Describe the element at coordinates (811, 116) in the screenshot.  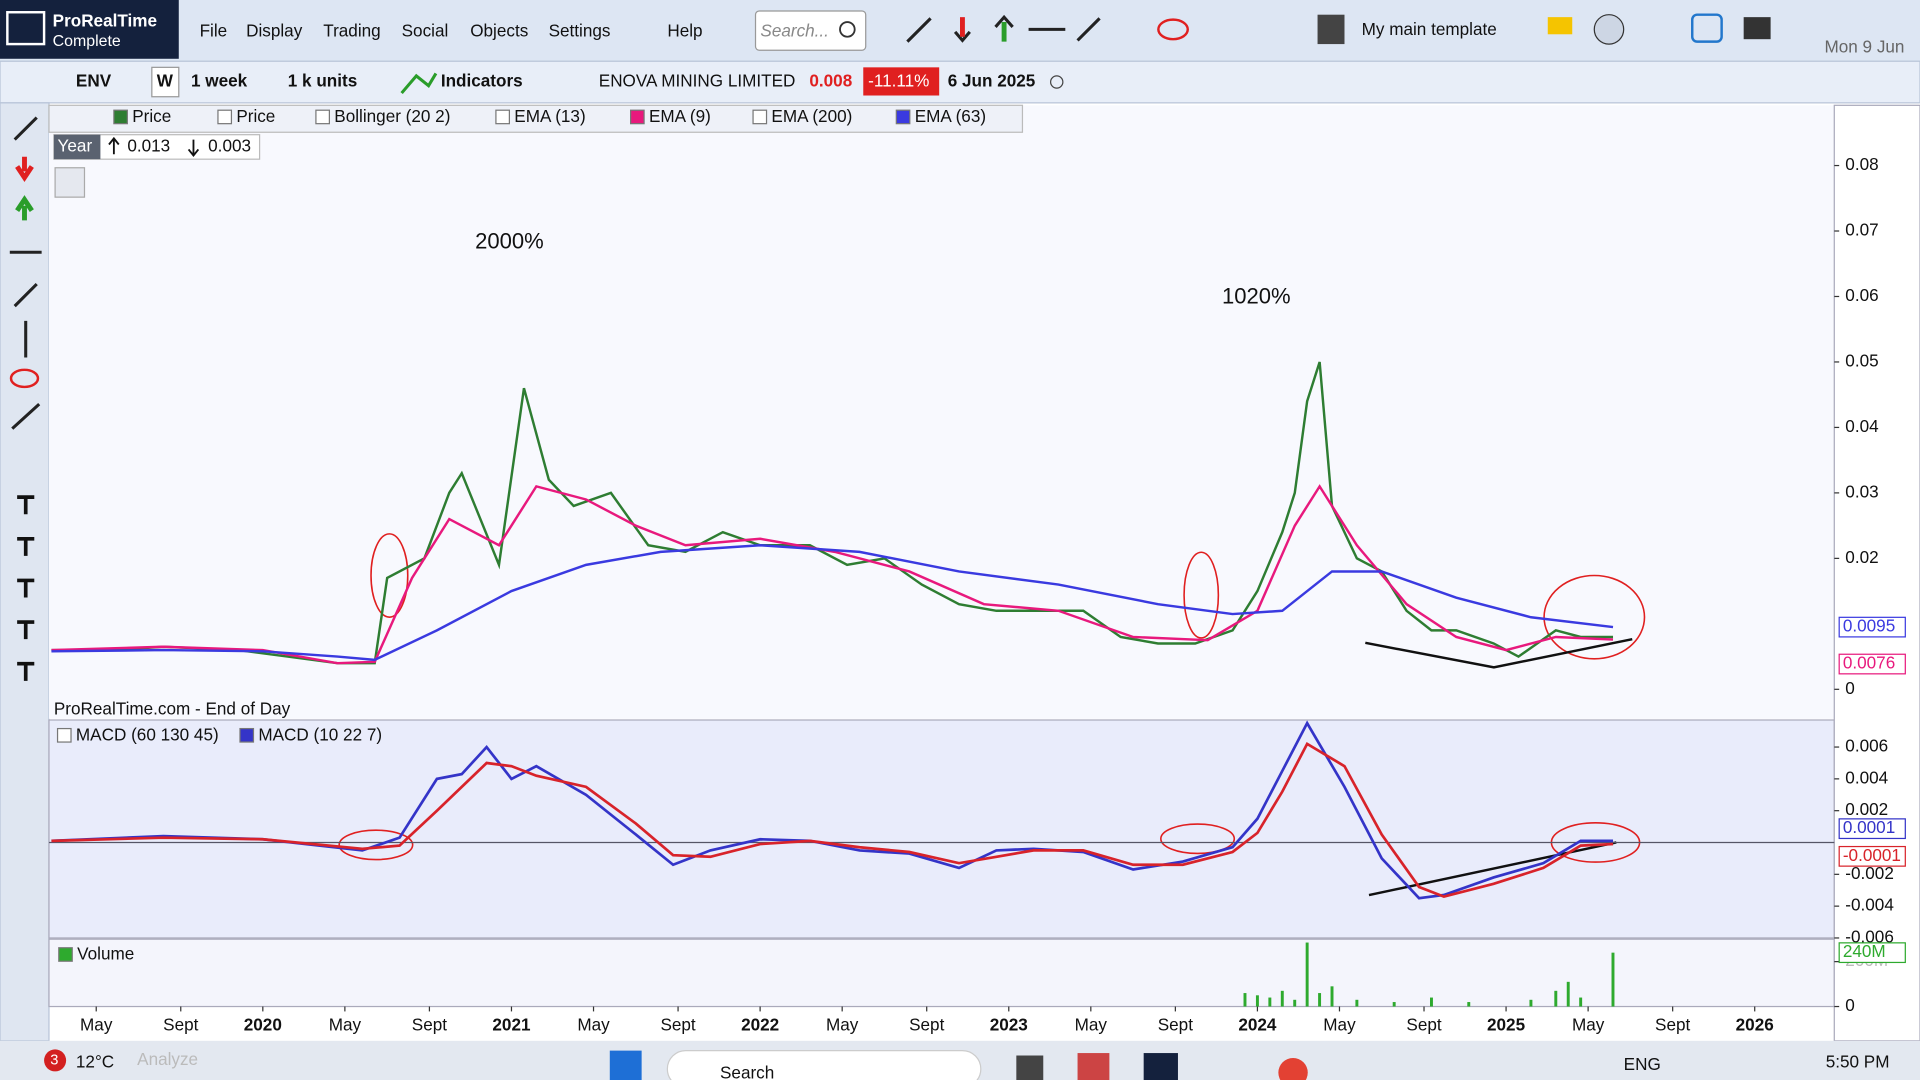
I see `legend-label: EMA (200)` at that location.